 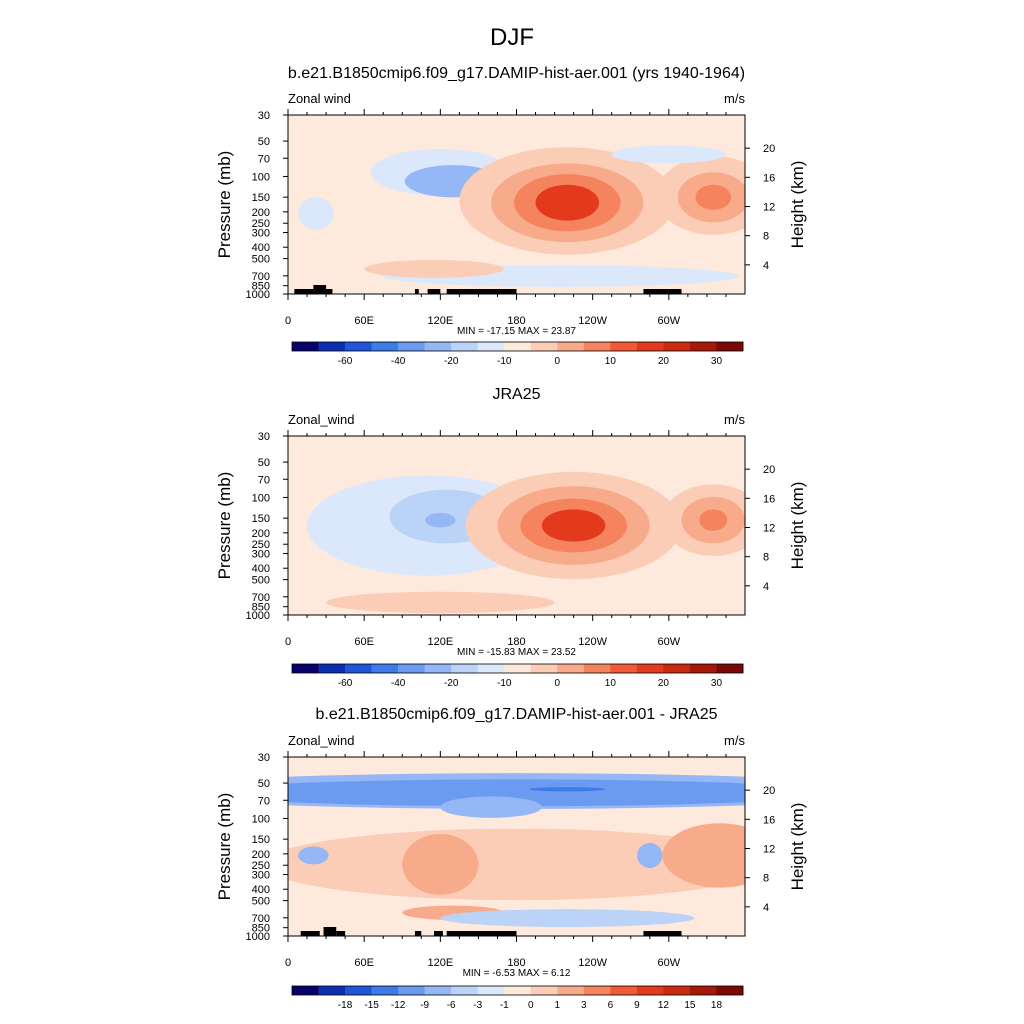 What do you see at coordinates (451, 361) in the screenshot?
I see `colorbar-label: -20` at bounding box center [451, 361].